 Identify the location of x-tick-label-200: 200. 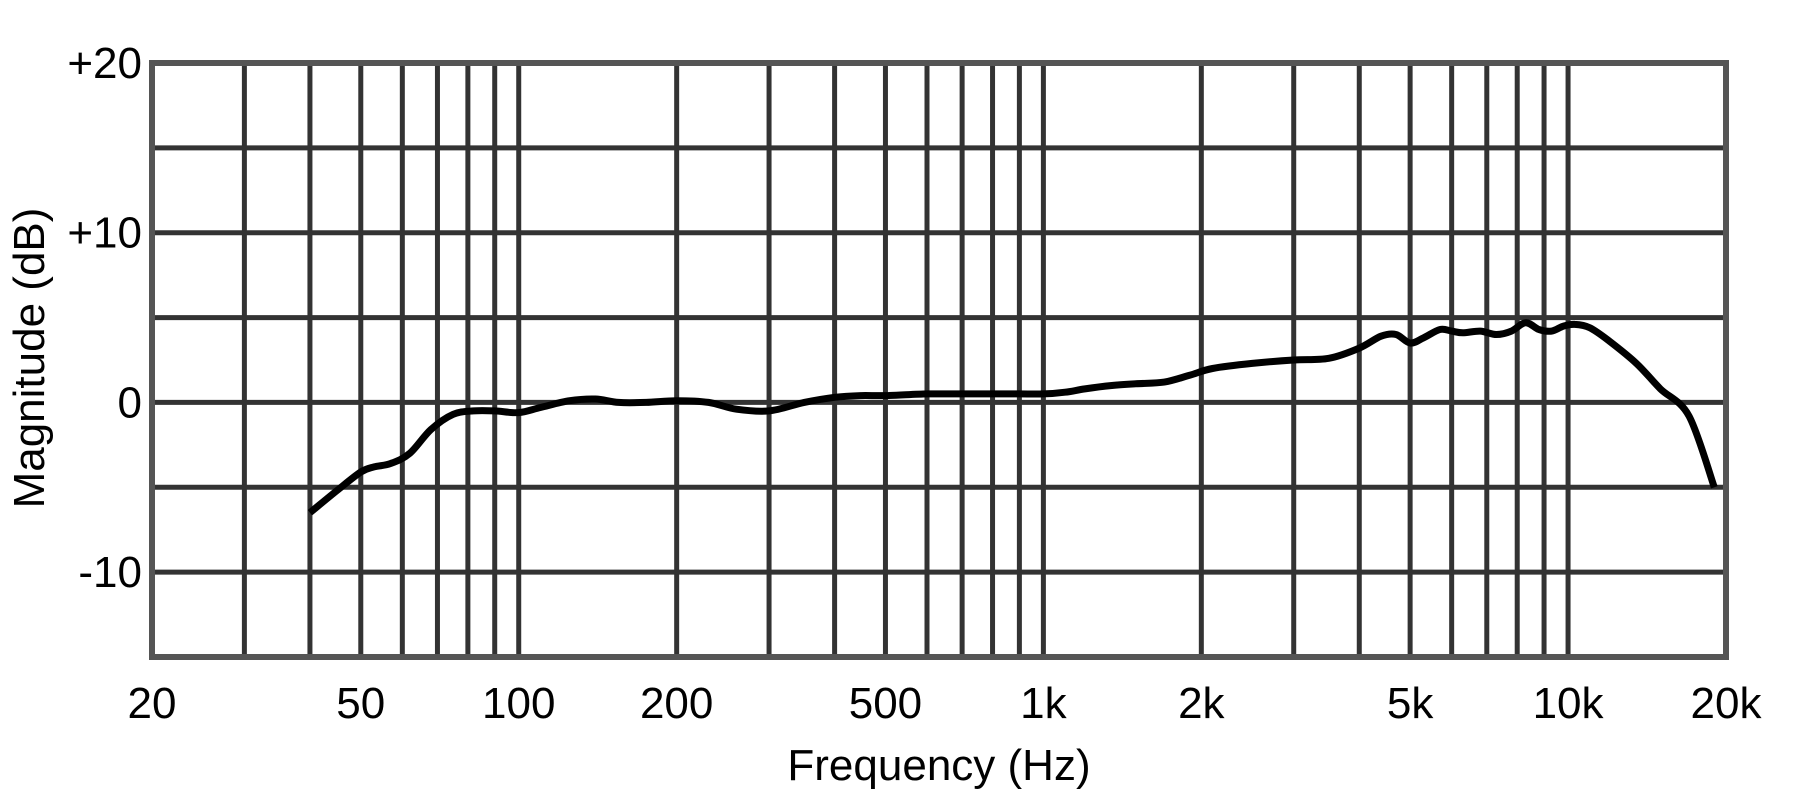
(676, 703).